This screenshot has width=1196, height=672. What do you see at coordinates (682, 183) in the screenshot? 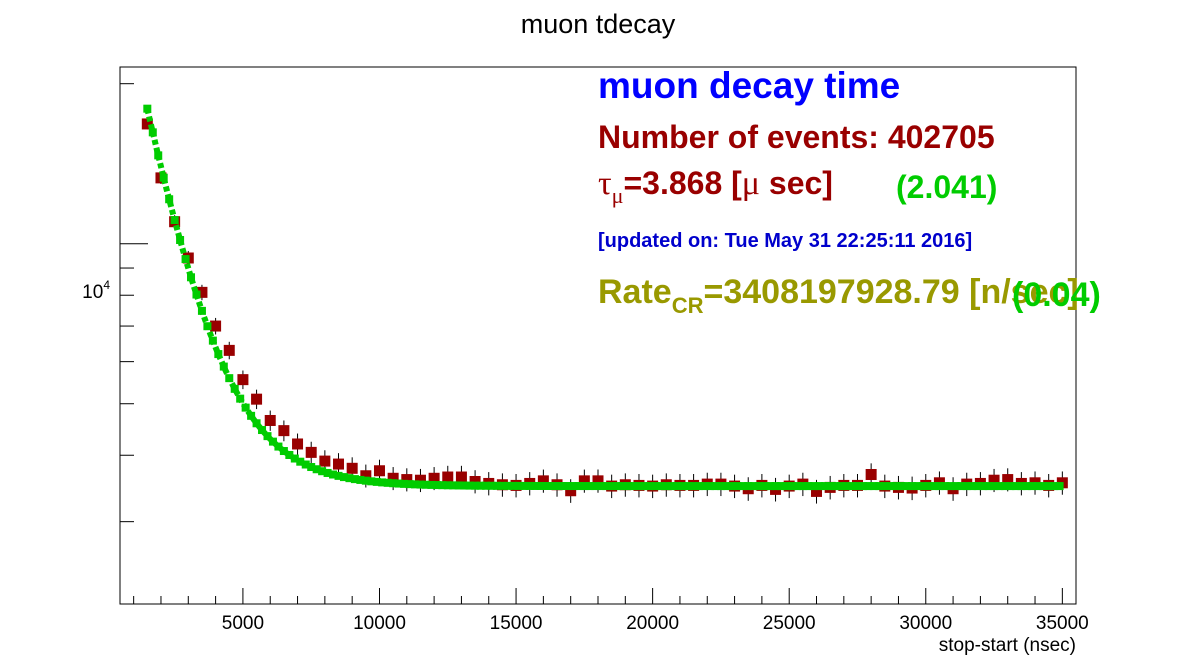
I see `tau-value: =3.868 [` at bounding box center [682, 183].